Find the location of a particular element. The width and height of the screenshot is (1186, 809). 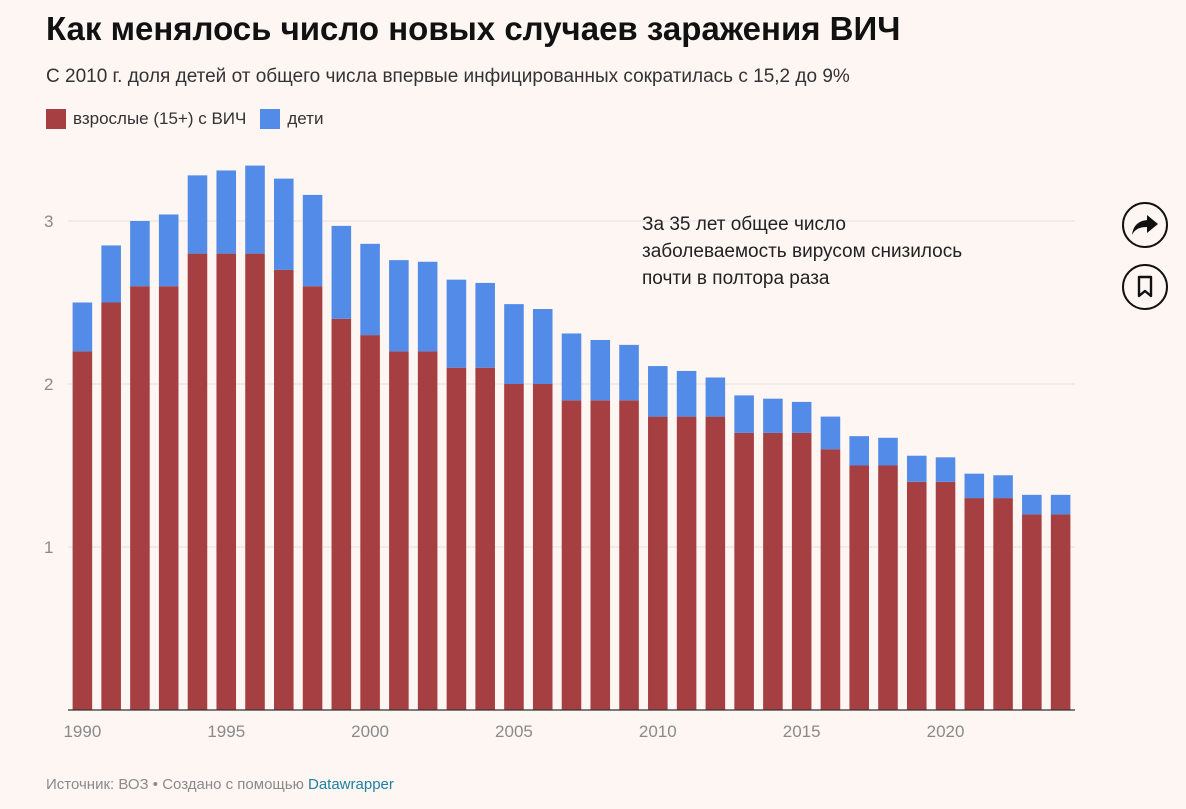

legend-item-children: дети is located at coordinates (291, 119).